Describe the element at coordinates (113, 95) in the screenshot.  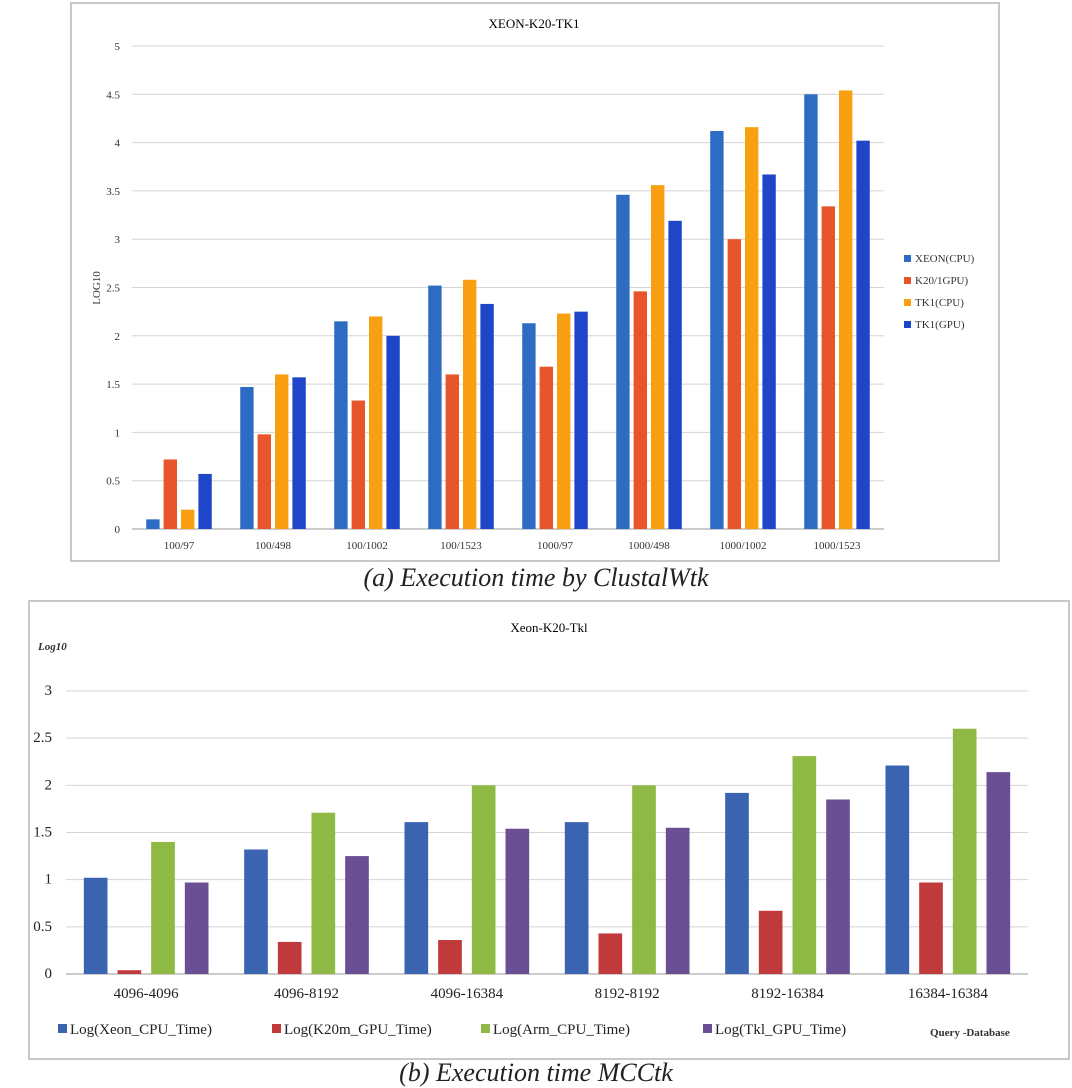
I see `y-tick-label: 4.5` at that location.